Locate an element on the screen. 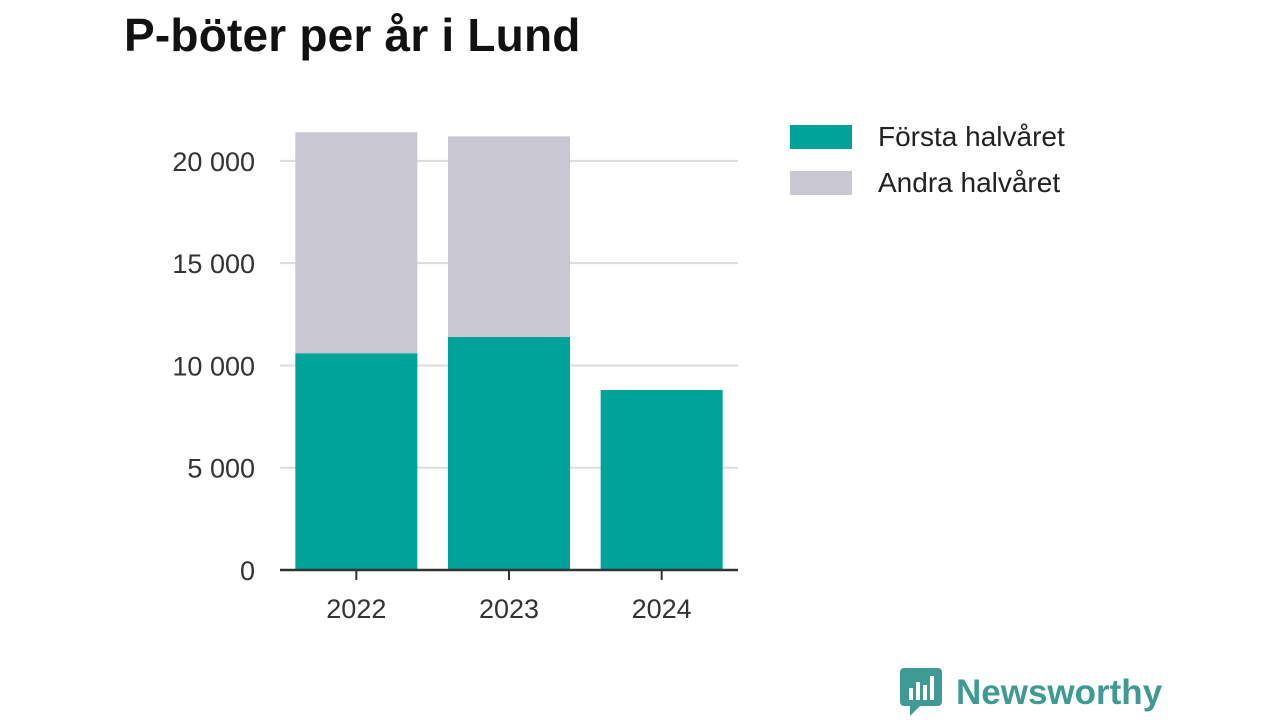  x-tick-labels: 2022 2023 2024 is located at coordinates (508, 609).